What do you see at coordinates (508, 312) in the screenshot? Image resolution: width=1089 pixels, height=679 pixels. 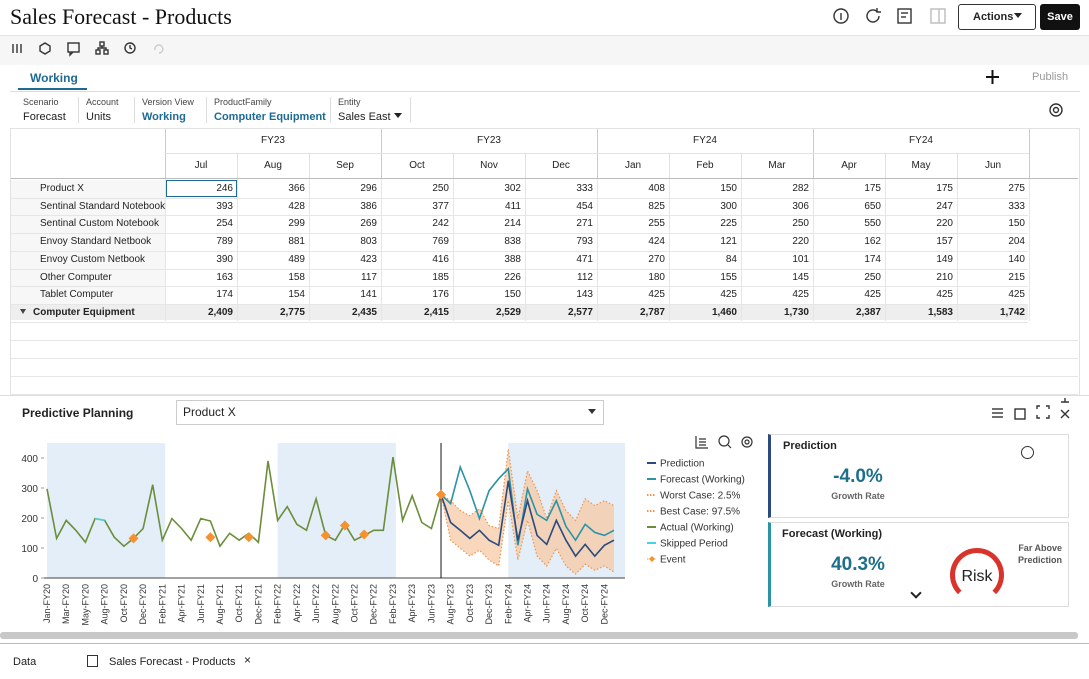 I see `cell: 2,529` at bounding box center [508, 312].